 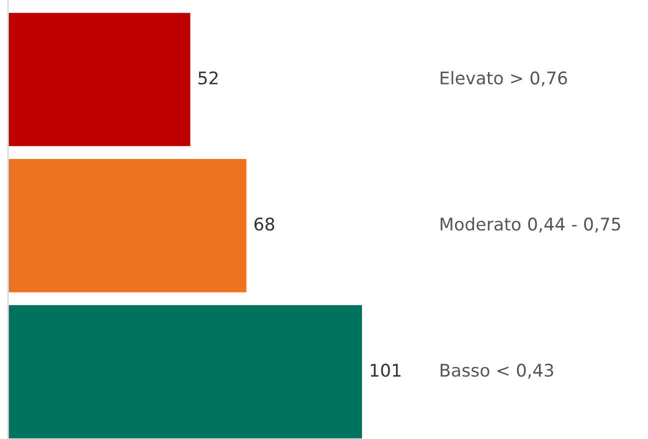 What do you see at coordinates (264, 224) in the screenshot?
I see `data-label: 68` at bounding box center [264, 224].